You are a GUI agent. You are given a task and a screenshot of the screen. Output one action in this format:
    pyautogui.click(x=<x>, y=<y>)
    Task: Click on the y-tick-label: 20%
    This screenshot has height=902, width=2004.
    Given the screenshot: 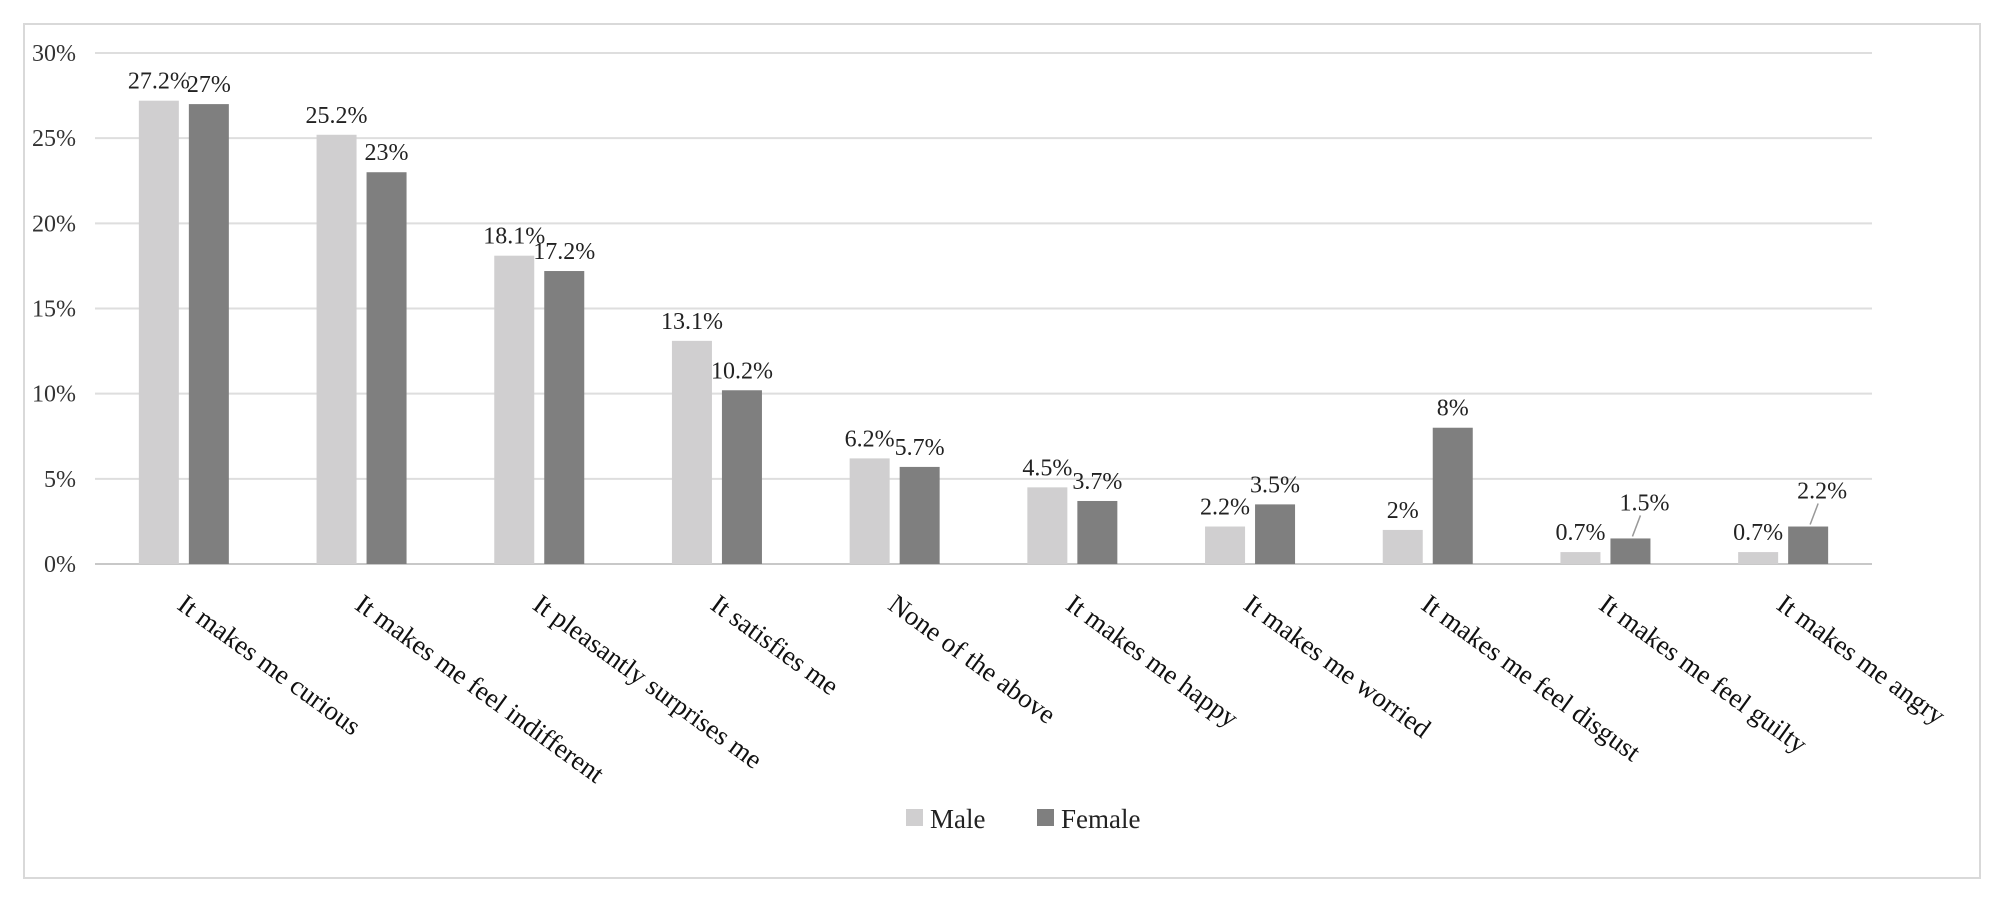 What is the action you would take?
    pyautogui.click(x=54, y=224)
    